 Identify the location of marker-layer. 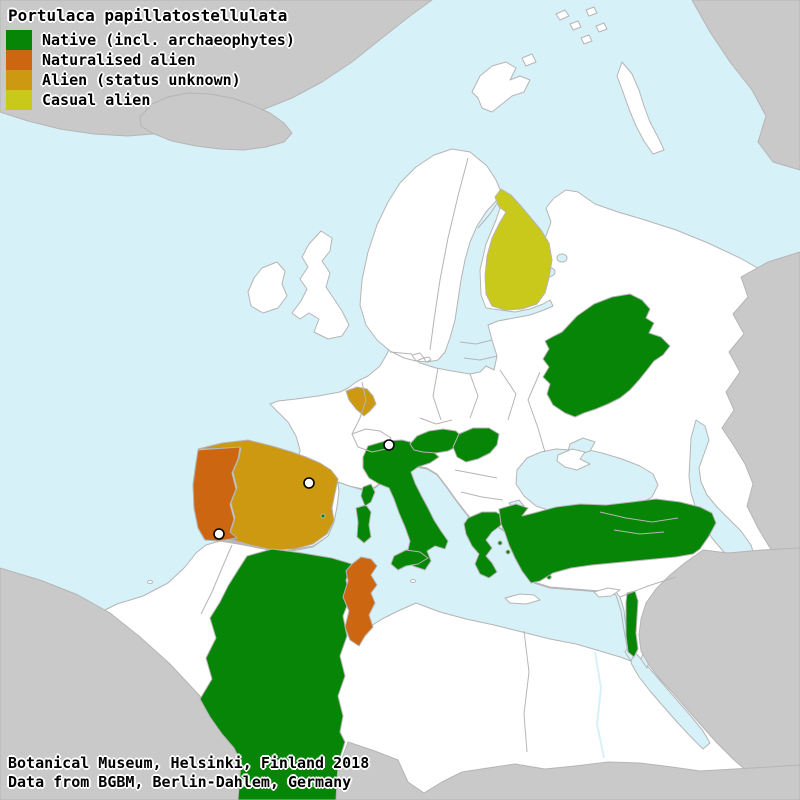
(304, 489).